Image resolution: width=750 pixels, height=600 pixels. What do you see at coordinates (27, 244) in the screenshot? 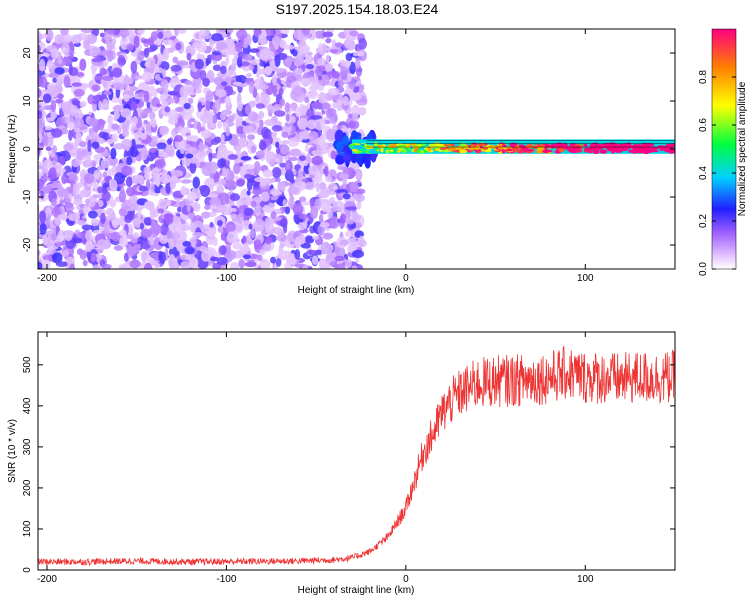
I see `heatmap-y-tick-label: -20` at bounding box center [27, 244].